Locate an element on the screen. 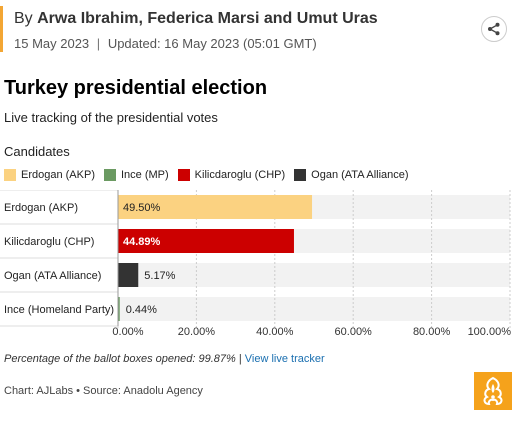 The height and width of the screenshot is (428, 519). tick-label: 80.00% is located at coordinates (432, 332).